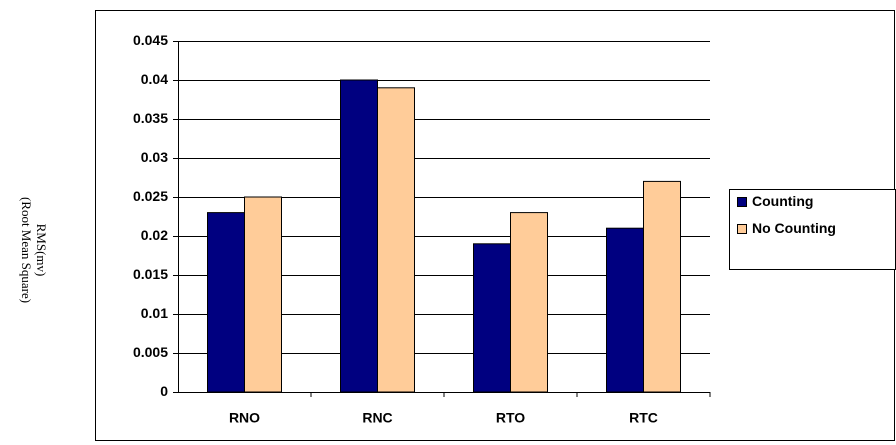 This screenshot has width=896, height=445. I want to click on y-label-line: (Root Mean Square), so click(26, 250).